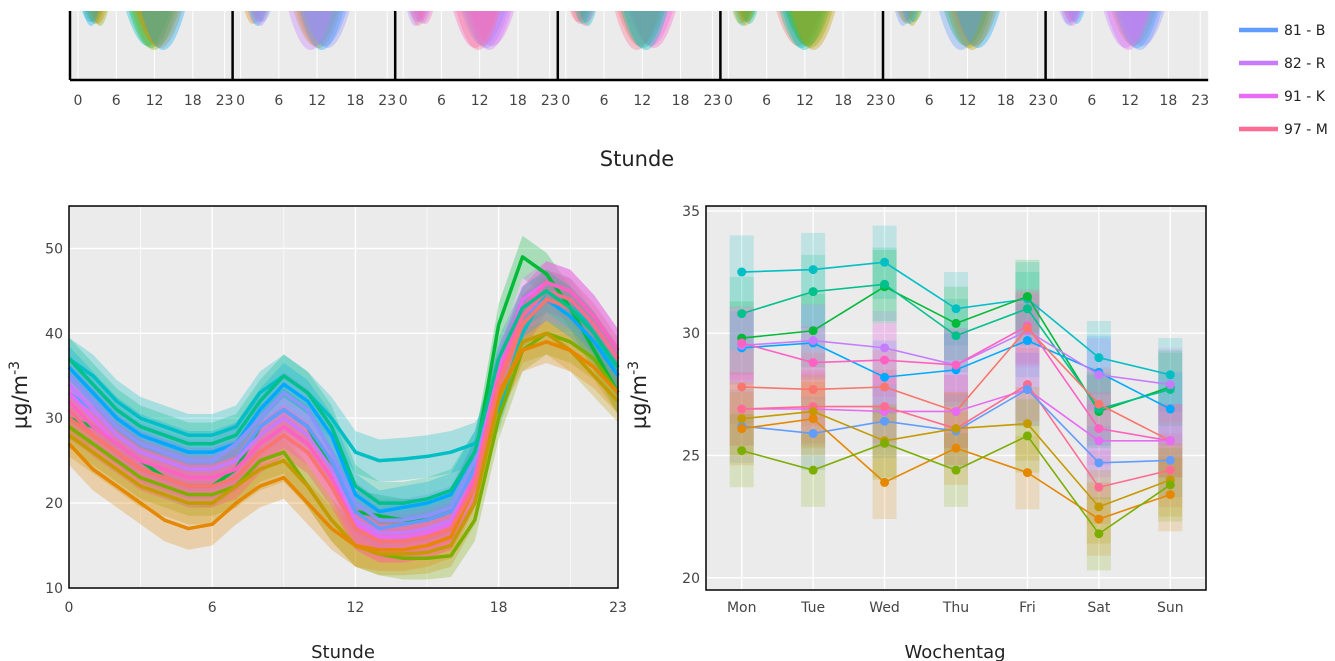 The image size is (1335, 661). I want to click on hourly-y-axis-title: µg/m-3, so click(19, 395).